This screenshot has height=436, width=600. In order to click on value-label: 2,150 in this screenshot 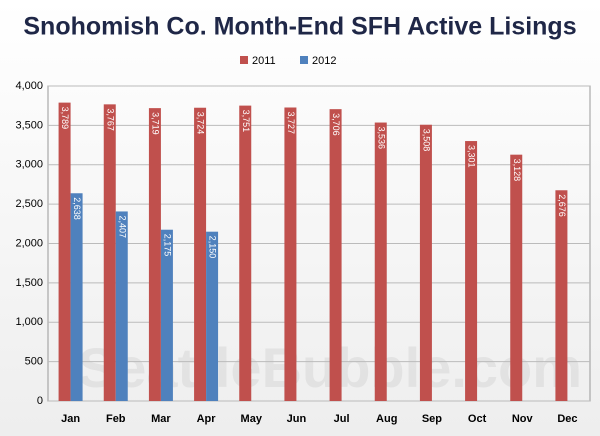, I will do `click(213, 247)`.